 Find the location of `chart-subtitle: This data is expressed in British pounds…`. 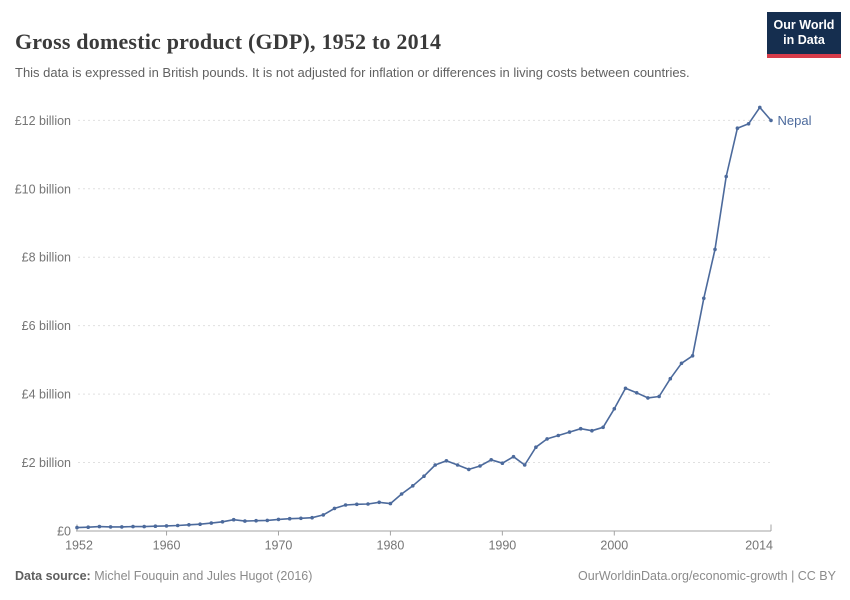

chart-subtitle: This data is expressed in British pounds… is located at coordinates (352, 72).